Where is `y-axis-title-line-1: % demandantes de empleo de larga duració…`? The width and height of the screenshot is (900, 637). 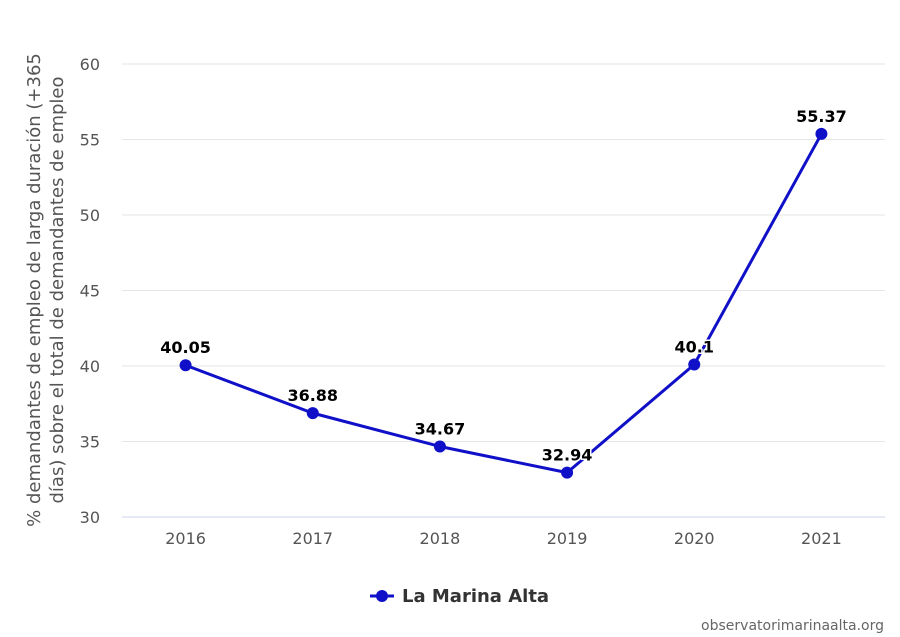 y-axis-title-line-1: % demandantes de empleo de larga duració… is located at coordinates (34, 290).